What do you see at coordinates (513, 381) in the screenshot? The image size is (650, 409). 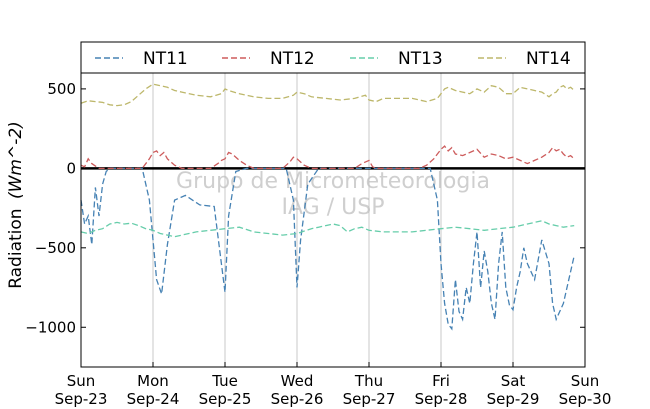 I see `x-tick-day-6: Sat` at bounding box center [513, 381].